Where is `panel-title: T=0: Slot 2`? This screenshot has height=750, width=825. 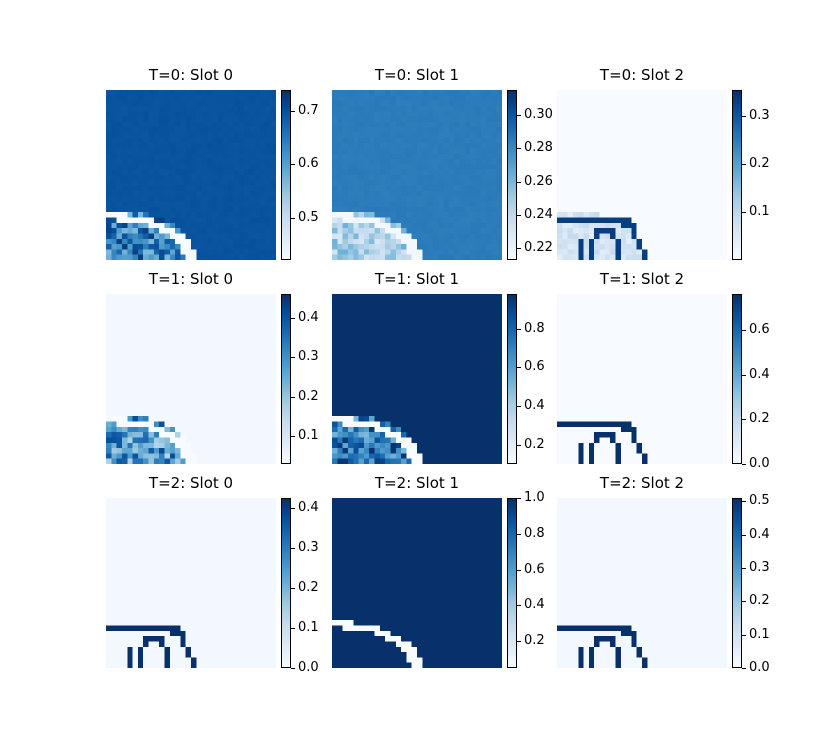
panel-title: T=0: Slot 2 is located at coordinates (642, 75).